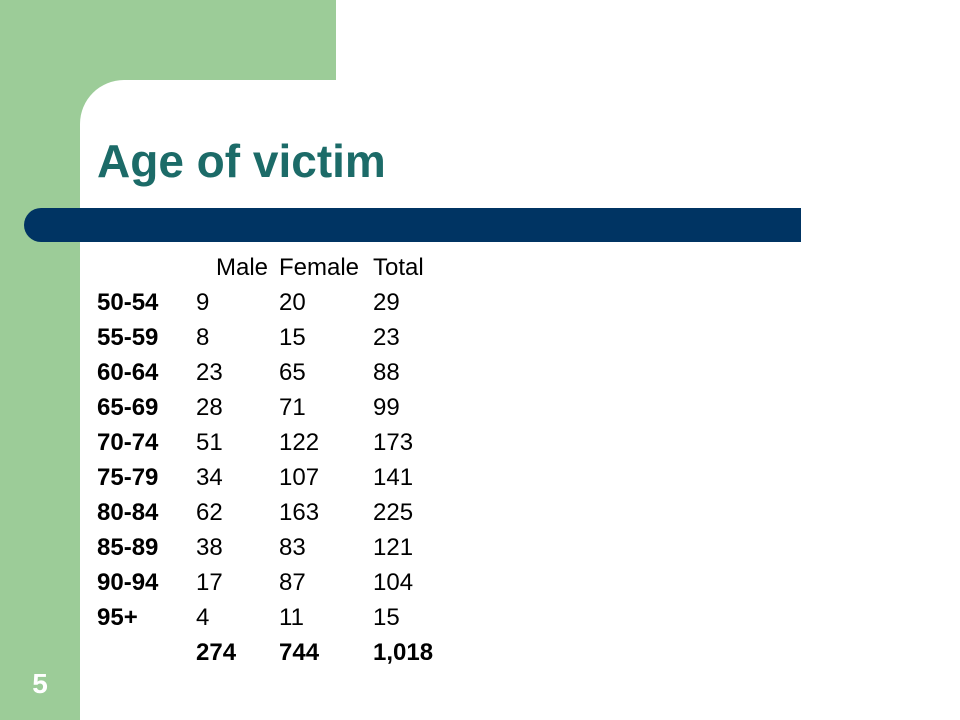 This screenshot has width=960, height=720. What do you see at coordinates (216, 652) in the screenshot?
I see `male-total-cell: 274` at bounding box center [216, 652].